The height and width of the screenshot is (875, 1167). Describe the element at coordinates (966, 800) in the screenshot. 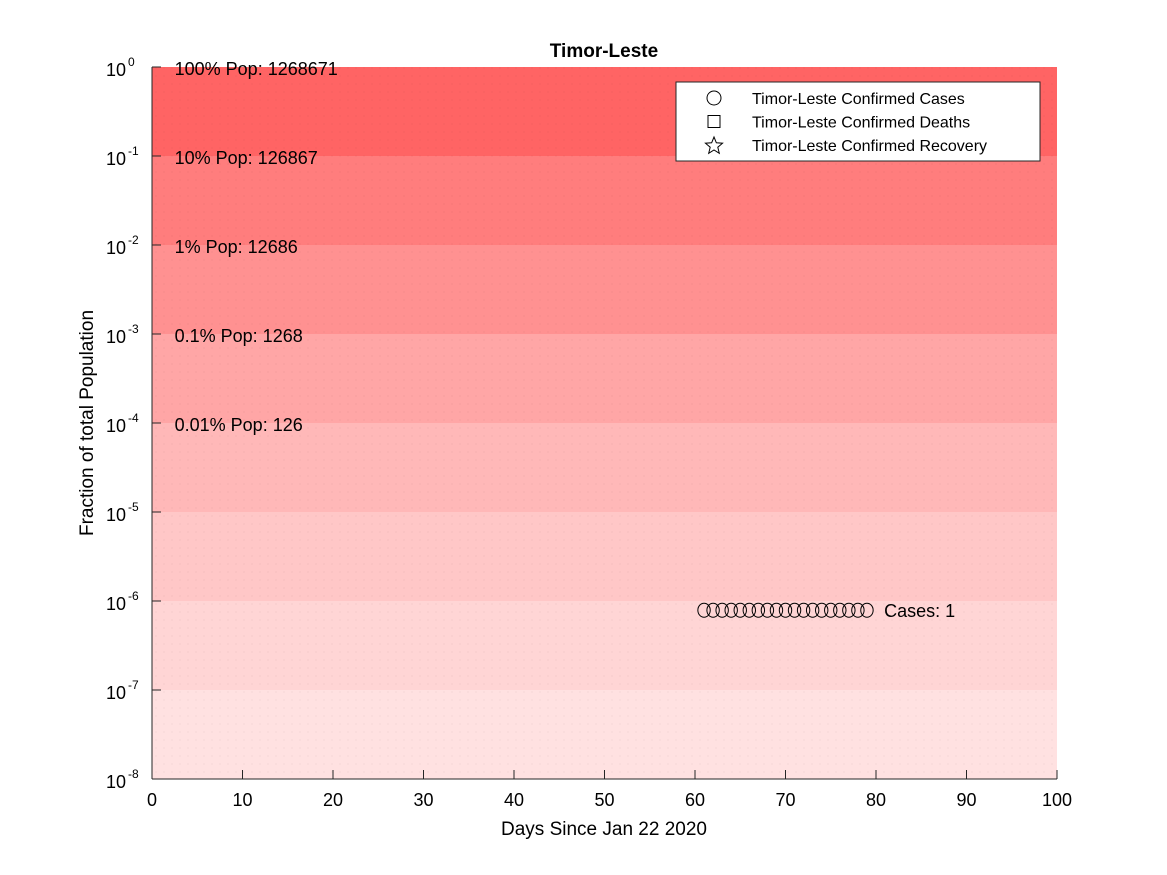

I see `x-tick-label: 90` at that location.